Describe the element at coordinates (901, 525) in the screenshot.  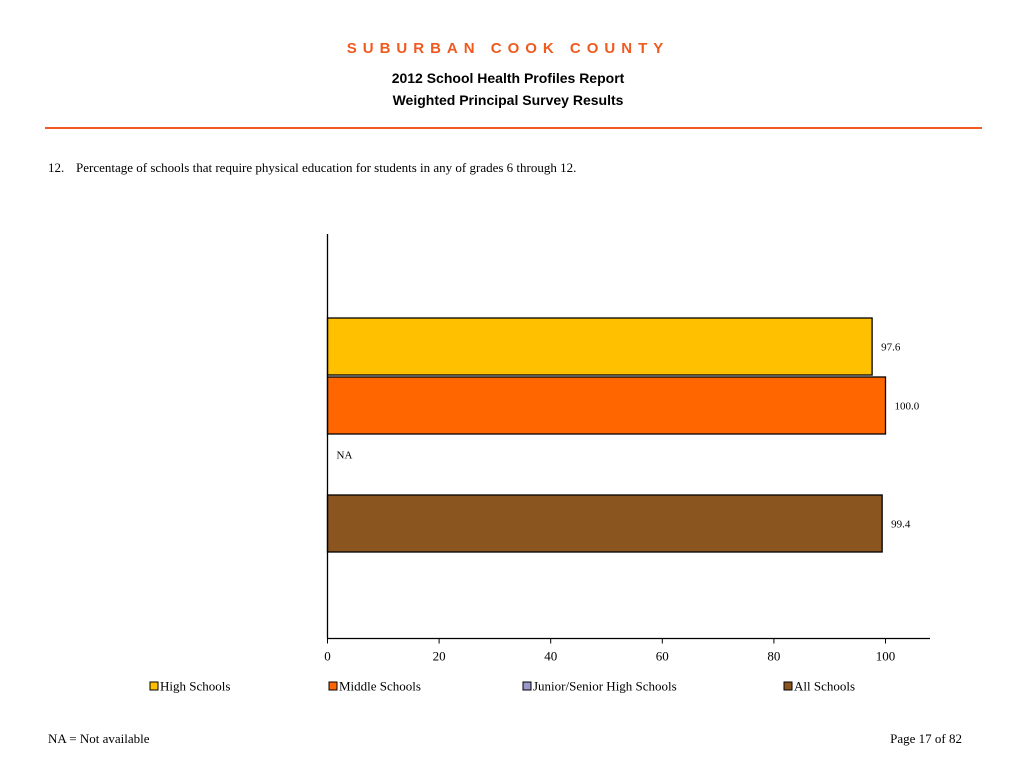
I see `bar-value-label-4: 99.4` at that location.